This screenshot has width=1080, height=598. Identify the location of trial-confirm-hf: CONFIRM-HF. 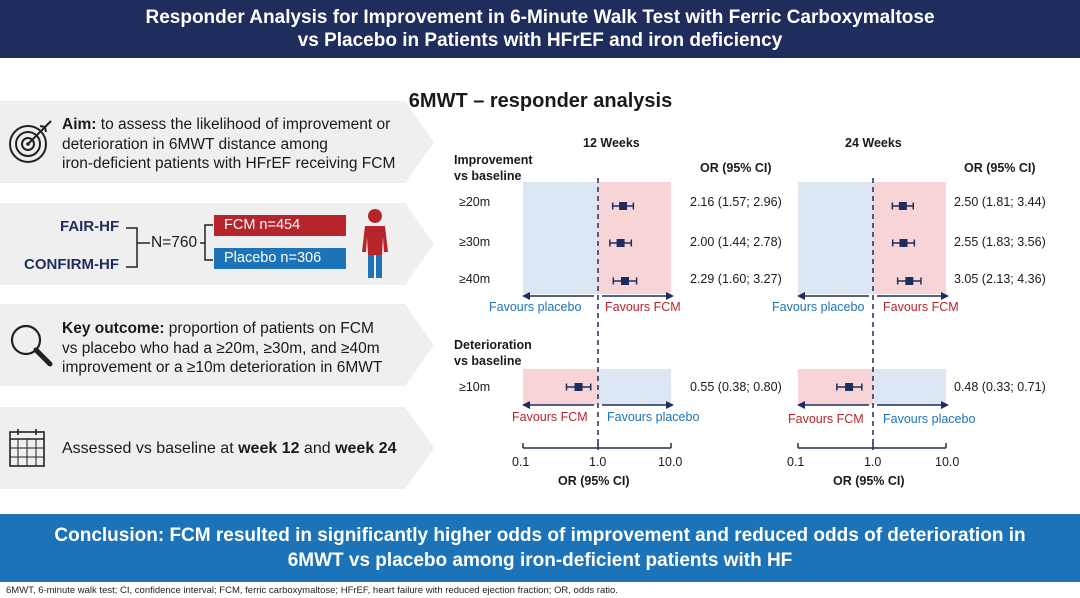
(71, 264).